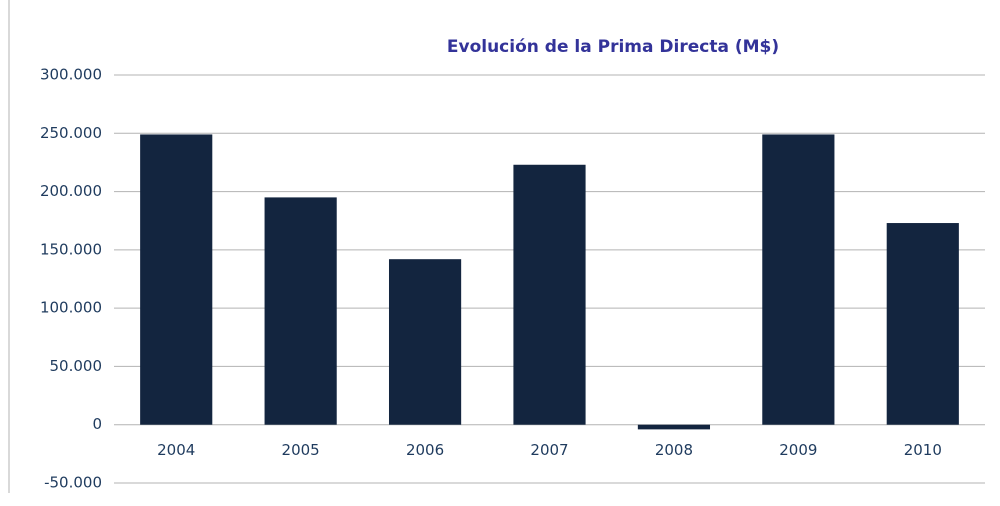 This screenshot has height=506, width=1000. What do you see at coordinates (71, 191) in the screenshot?
I see `y-tick-label: 200.000` at bounding box center [71, 191].